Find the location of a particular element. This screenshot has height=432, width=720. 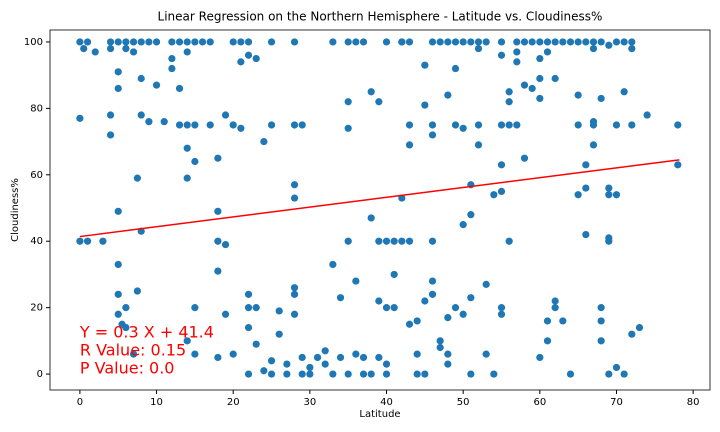

y-tick-label: 40 is located at coordinates (36, 241).